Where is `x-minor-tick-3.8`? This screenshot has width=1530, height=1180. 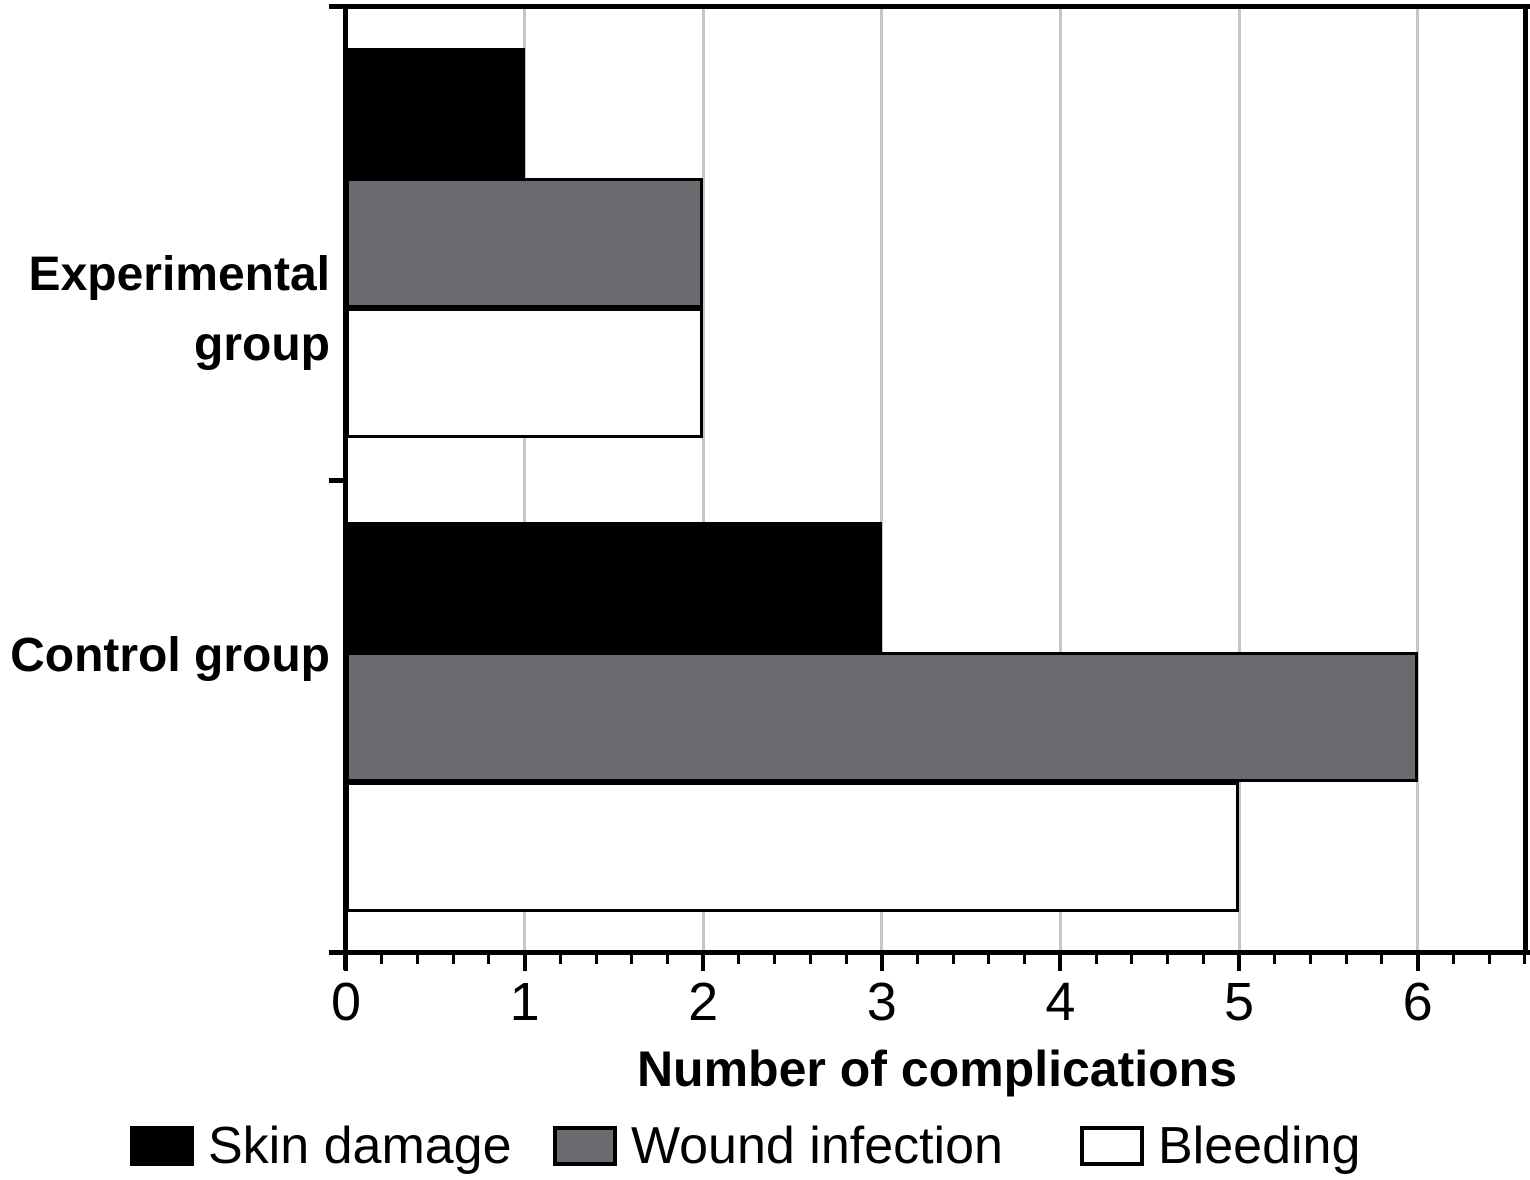
x-minor-tick-3.8 is located at coordinates (1025, 959).